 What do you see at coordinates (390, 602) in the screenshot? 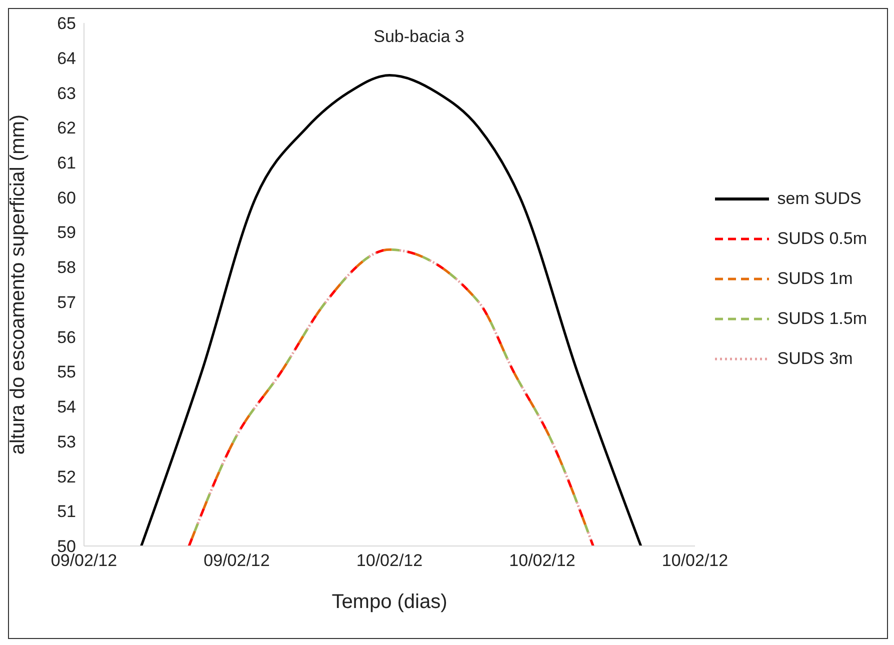
I see `x-axis-title: Tempo (dias)` at bounding box center [390, 602].